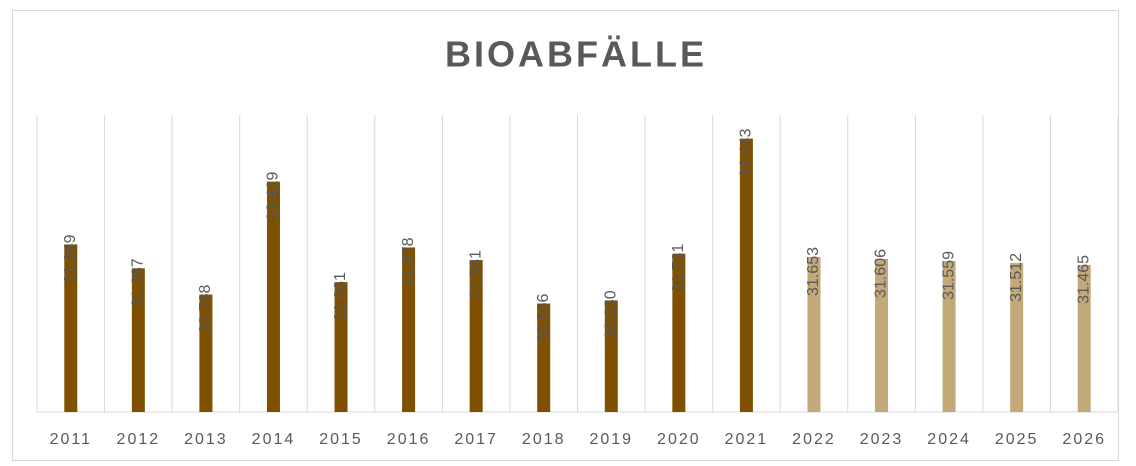 This screenshot has height=466, width=1136. I want to click on data-label: 30.556, so click(543, 317).